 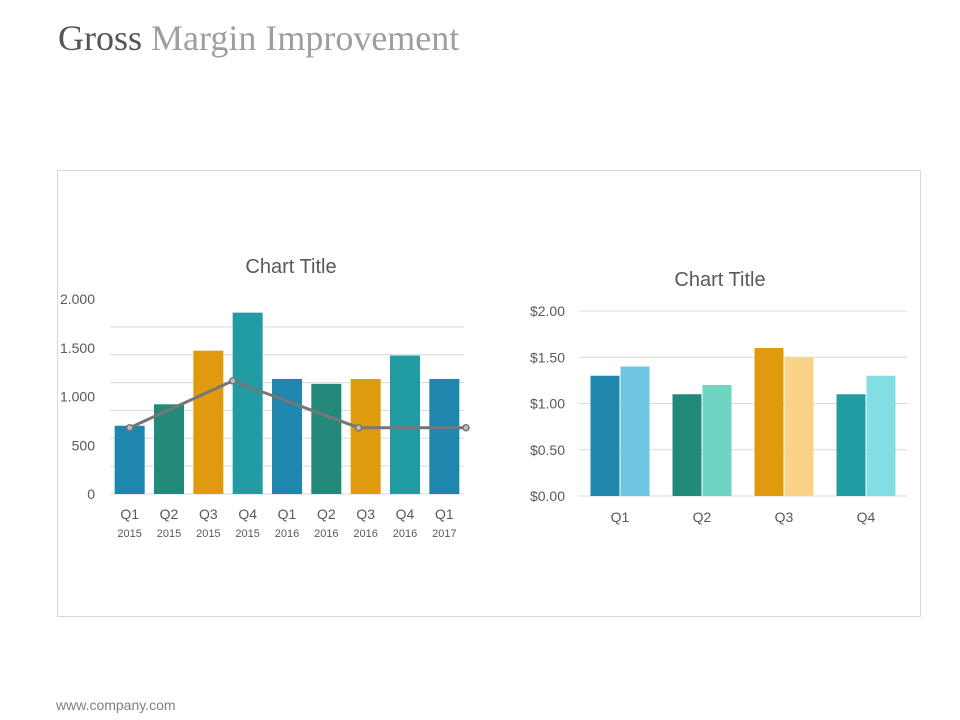 What do you see at coordinates (866, 517) in the screenshot?
I see `chart2-x-tick-label: Q4` at bounding box center [866, 517].